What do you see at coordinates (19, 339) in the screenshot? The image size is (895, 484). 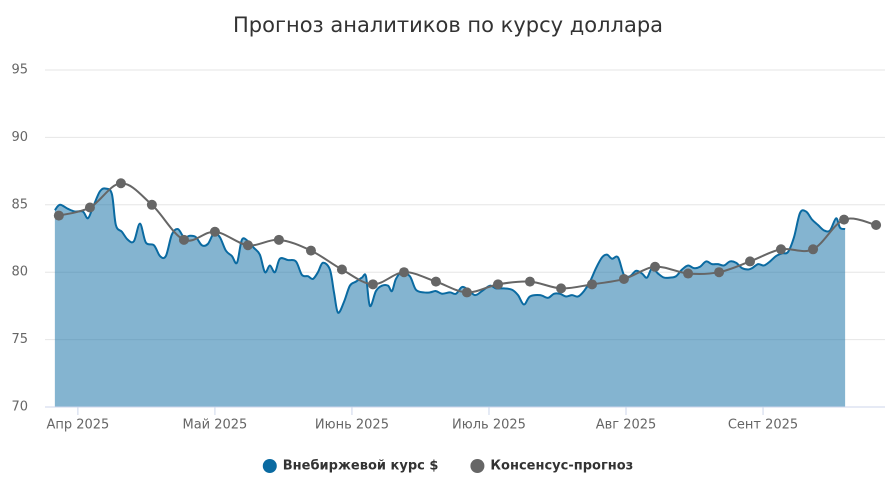 I see `y-tick-label: 75` at bounding box center [19, 339].